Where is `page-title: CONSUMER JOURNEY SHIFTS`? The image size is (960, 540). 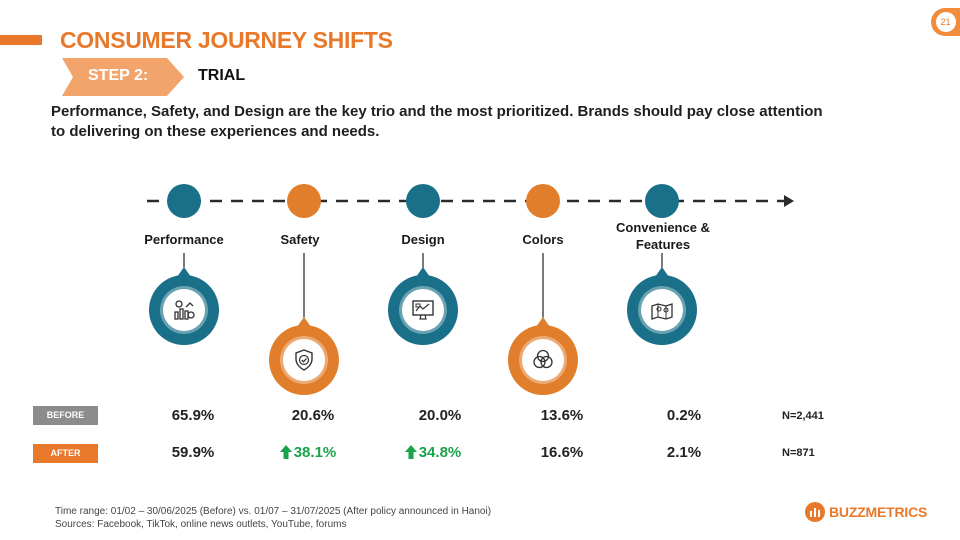 page-title: CONSUMER JOURNEY SHIFTS is located at coordinates (226, 40).